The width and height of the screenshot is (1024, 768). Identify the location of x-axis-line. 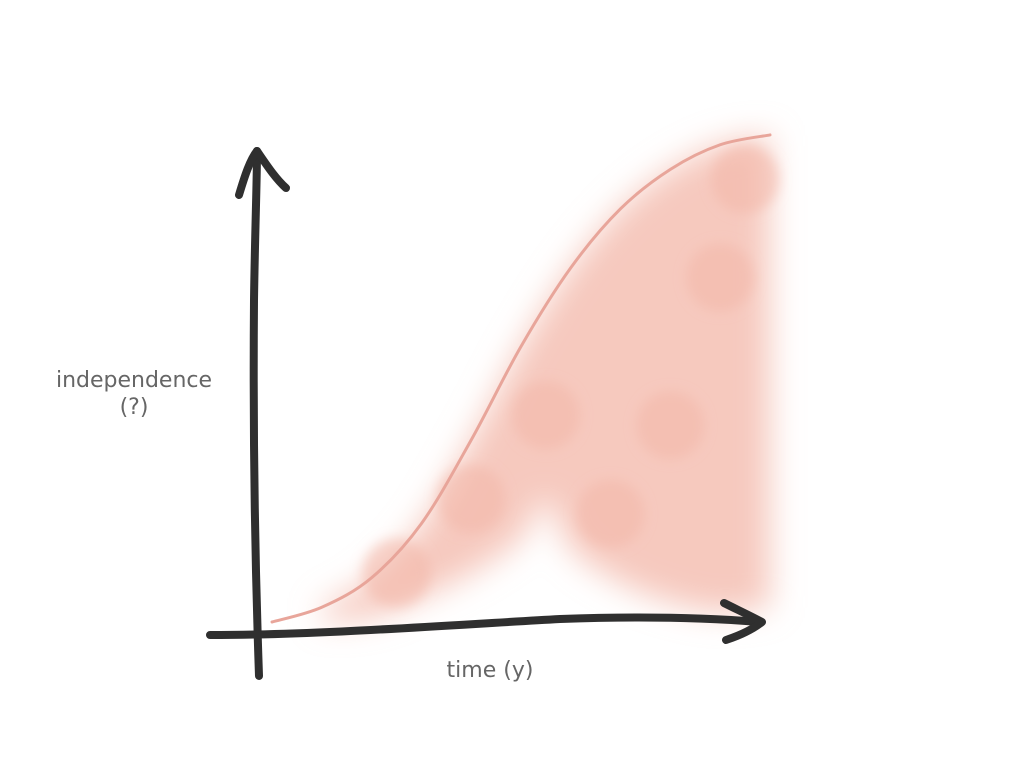
(485, 626).